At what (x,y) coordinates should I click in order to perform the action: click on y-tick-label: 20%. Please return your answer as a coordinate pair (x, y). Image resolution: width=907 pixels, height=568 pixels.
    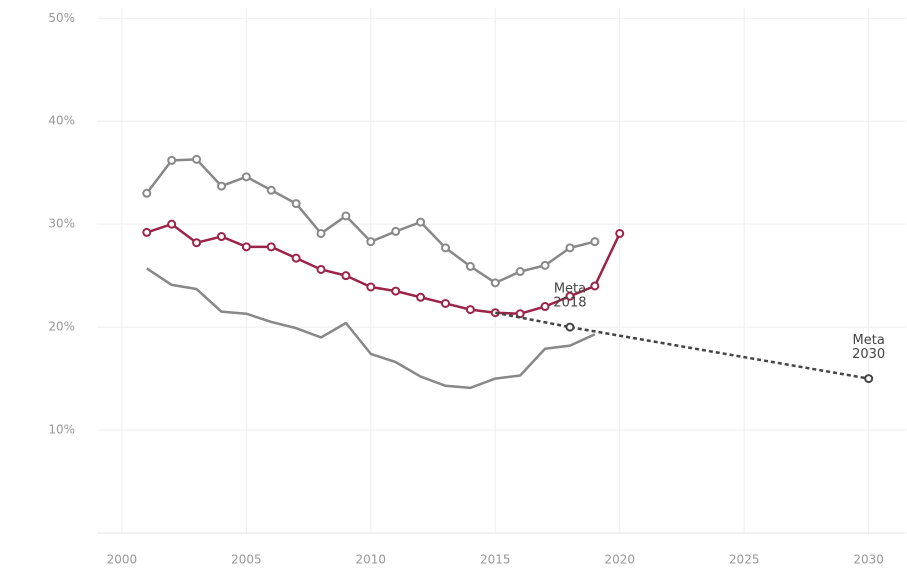
    Looking at the image, I should click on (61, 327).